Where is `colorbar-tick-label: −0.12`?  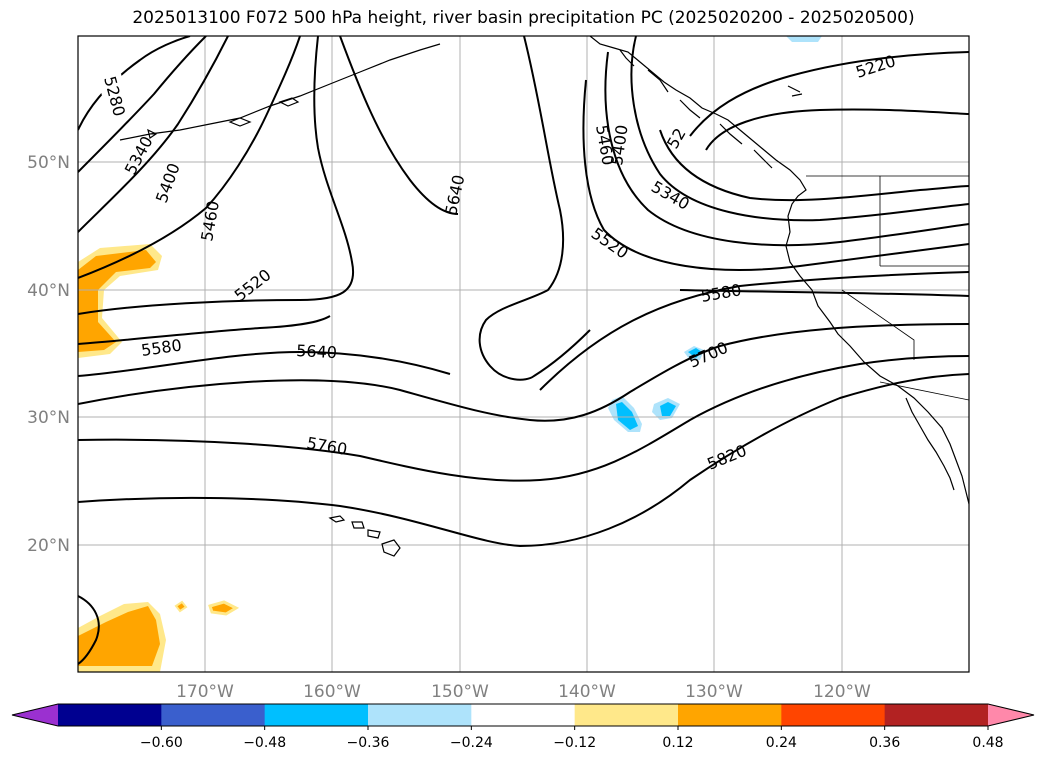
colorbar-tick-label: −0.12 is located at coordinates (574, 743).